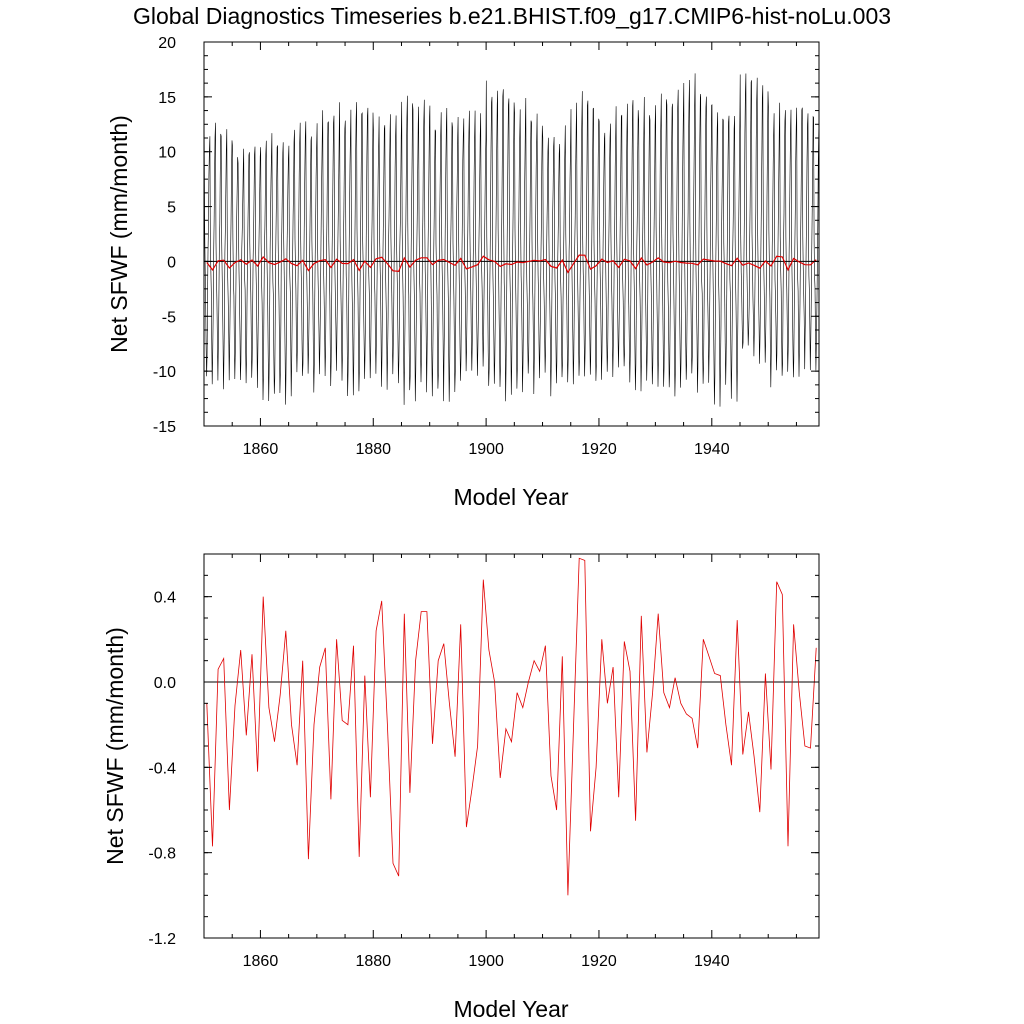  Describe the element at coordinates (162, 768) in the screenshot. I see `y-tick-label: -0.4` at that location.